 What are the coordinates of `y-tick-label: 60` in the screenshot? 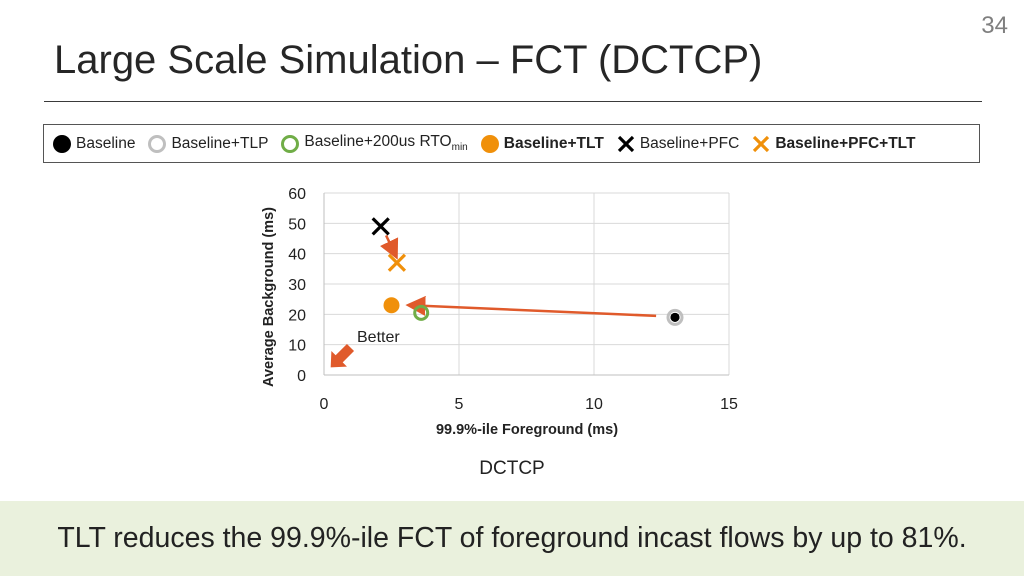 It's located at (297, 194).